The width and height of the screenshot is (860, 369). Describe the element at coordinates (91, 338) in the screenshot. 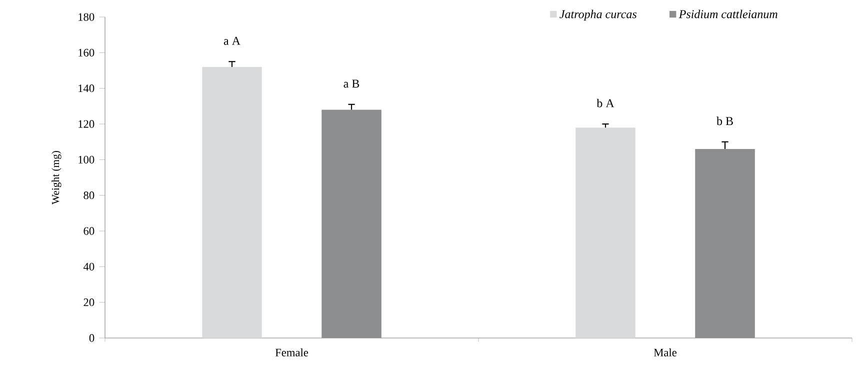

I see `y-tick-label: 0` at that location.